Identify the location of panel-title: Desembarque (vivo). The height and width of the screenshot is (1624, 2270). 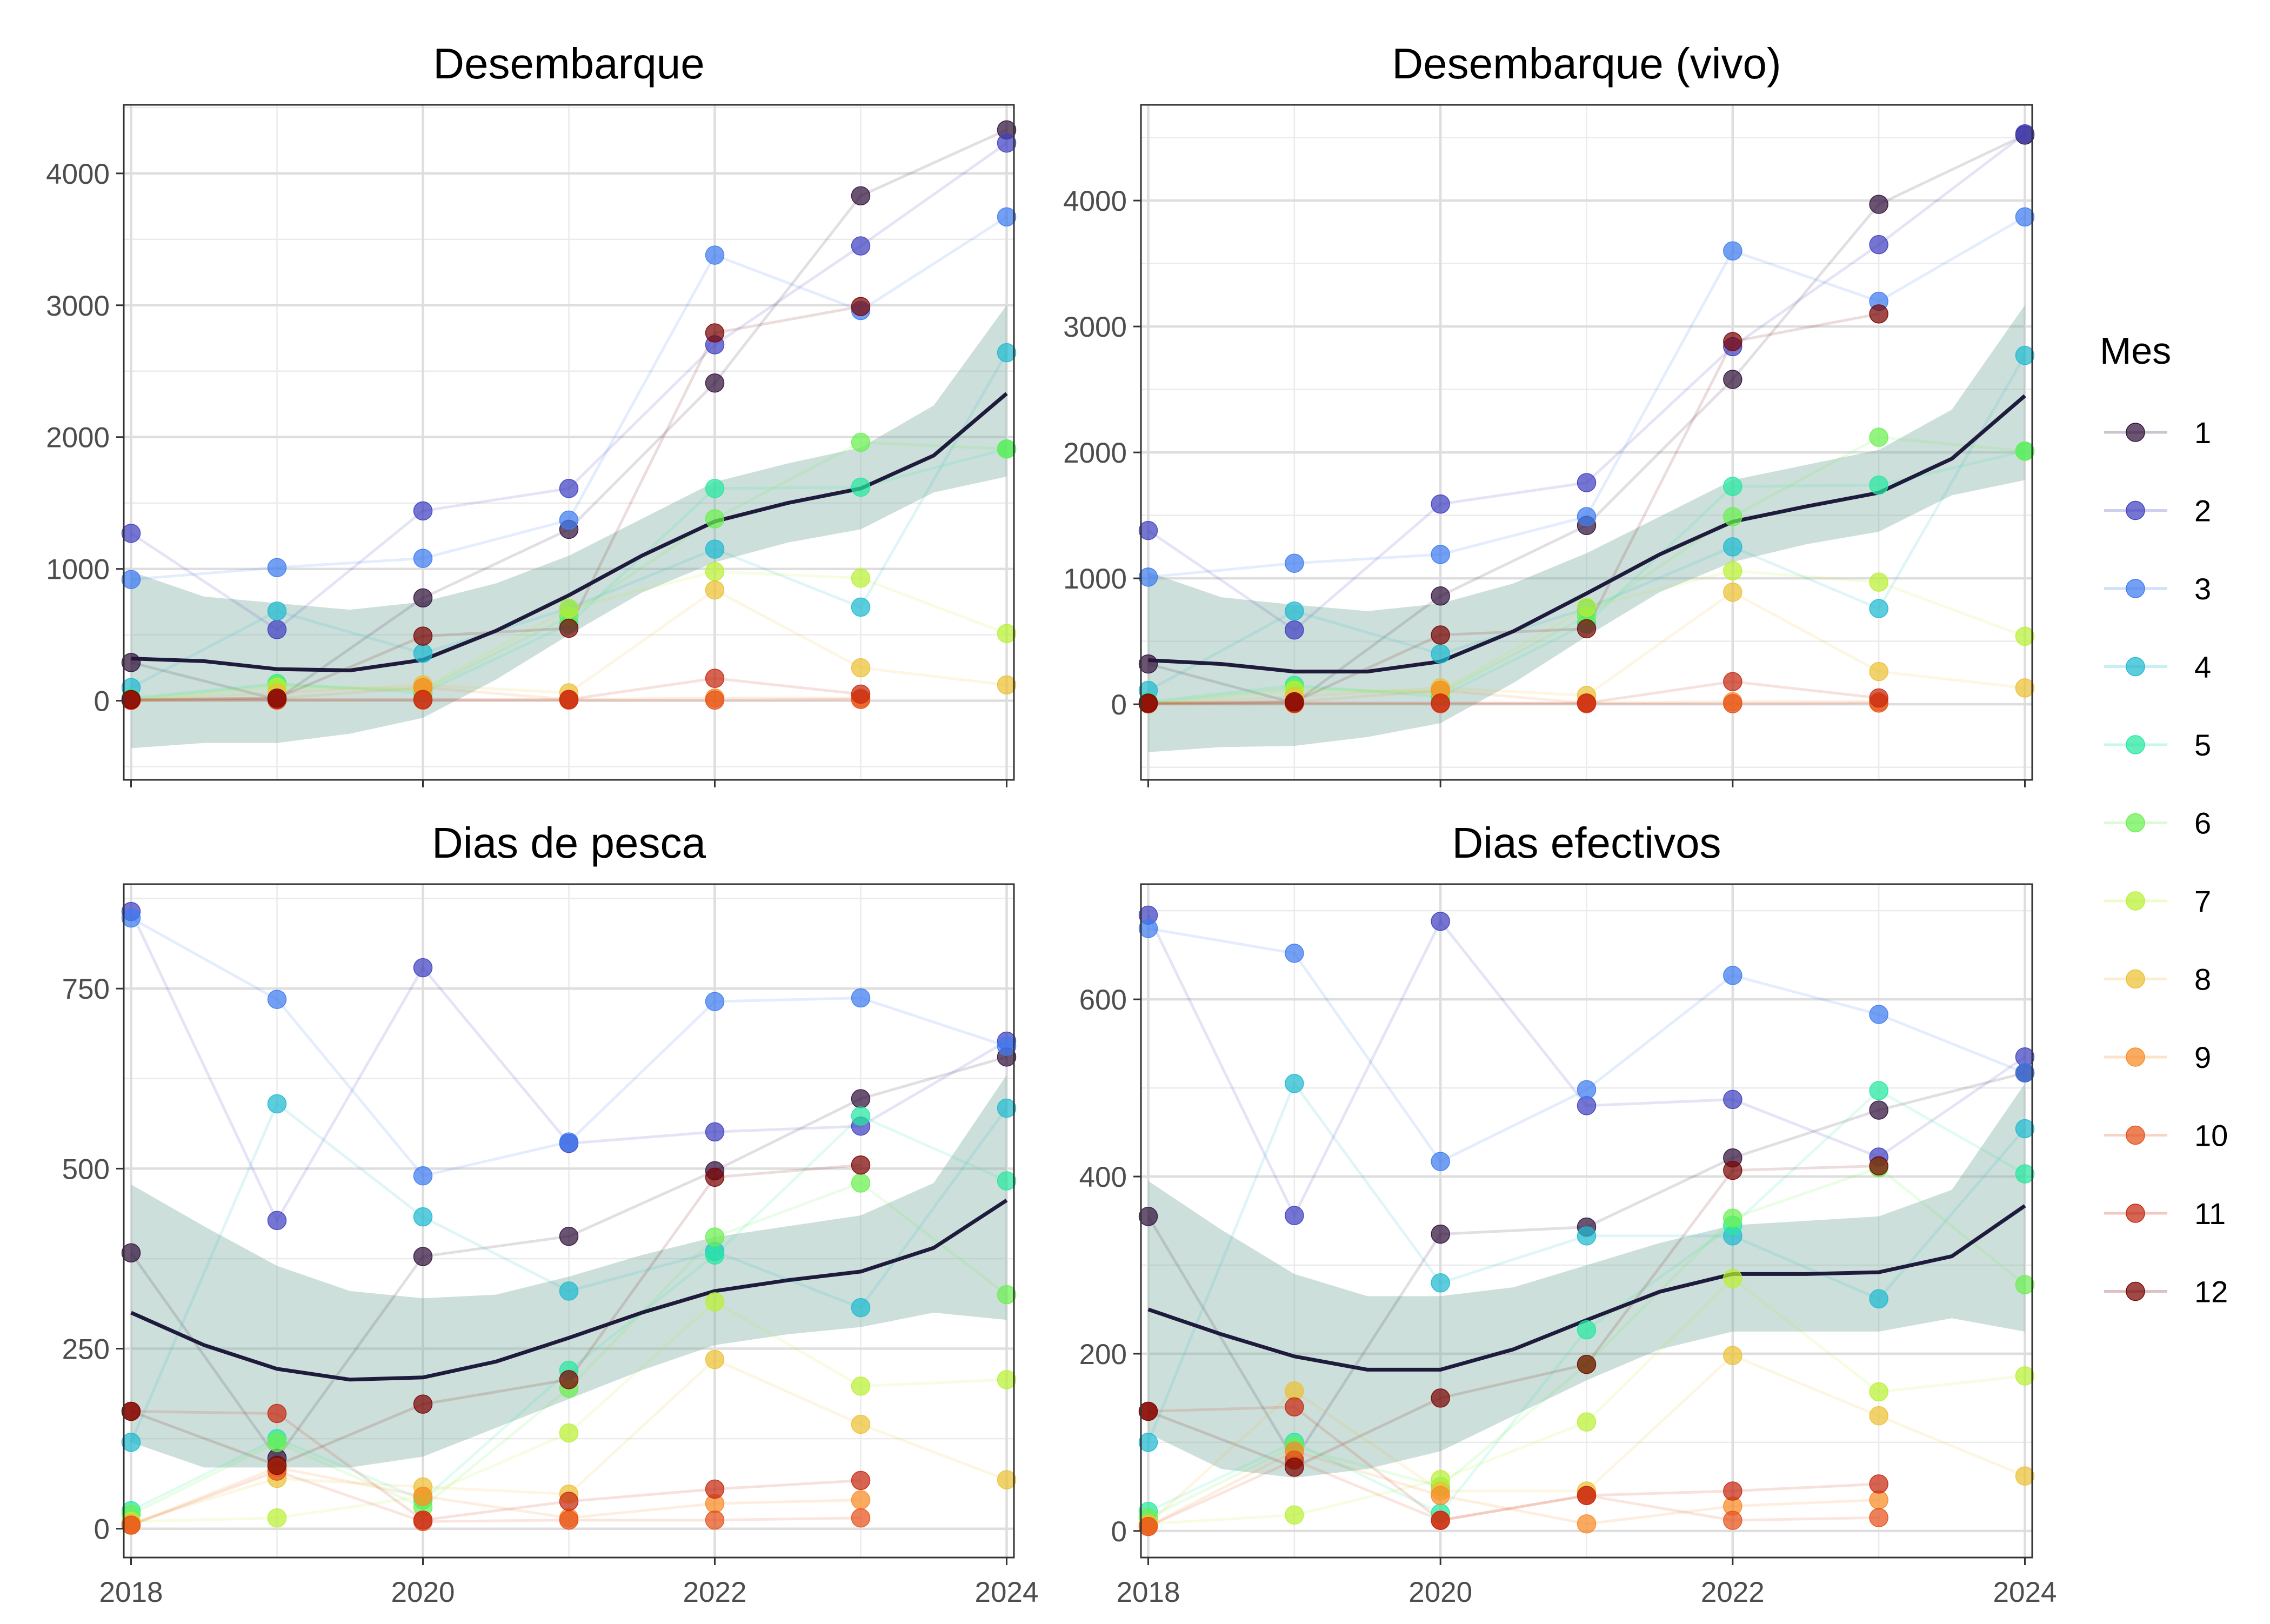
(1586, 63).